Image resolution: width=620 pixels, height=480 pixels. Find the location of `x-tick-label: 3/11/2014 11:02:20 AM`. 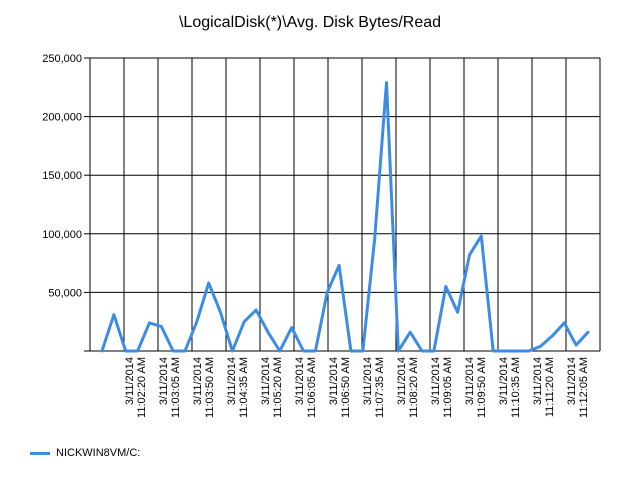

x-tick-label: 3/11/2014 11:02:20 AM is located at coordinates (136, 387).